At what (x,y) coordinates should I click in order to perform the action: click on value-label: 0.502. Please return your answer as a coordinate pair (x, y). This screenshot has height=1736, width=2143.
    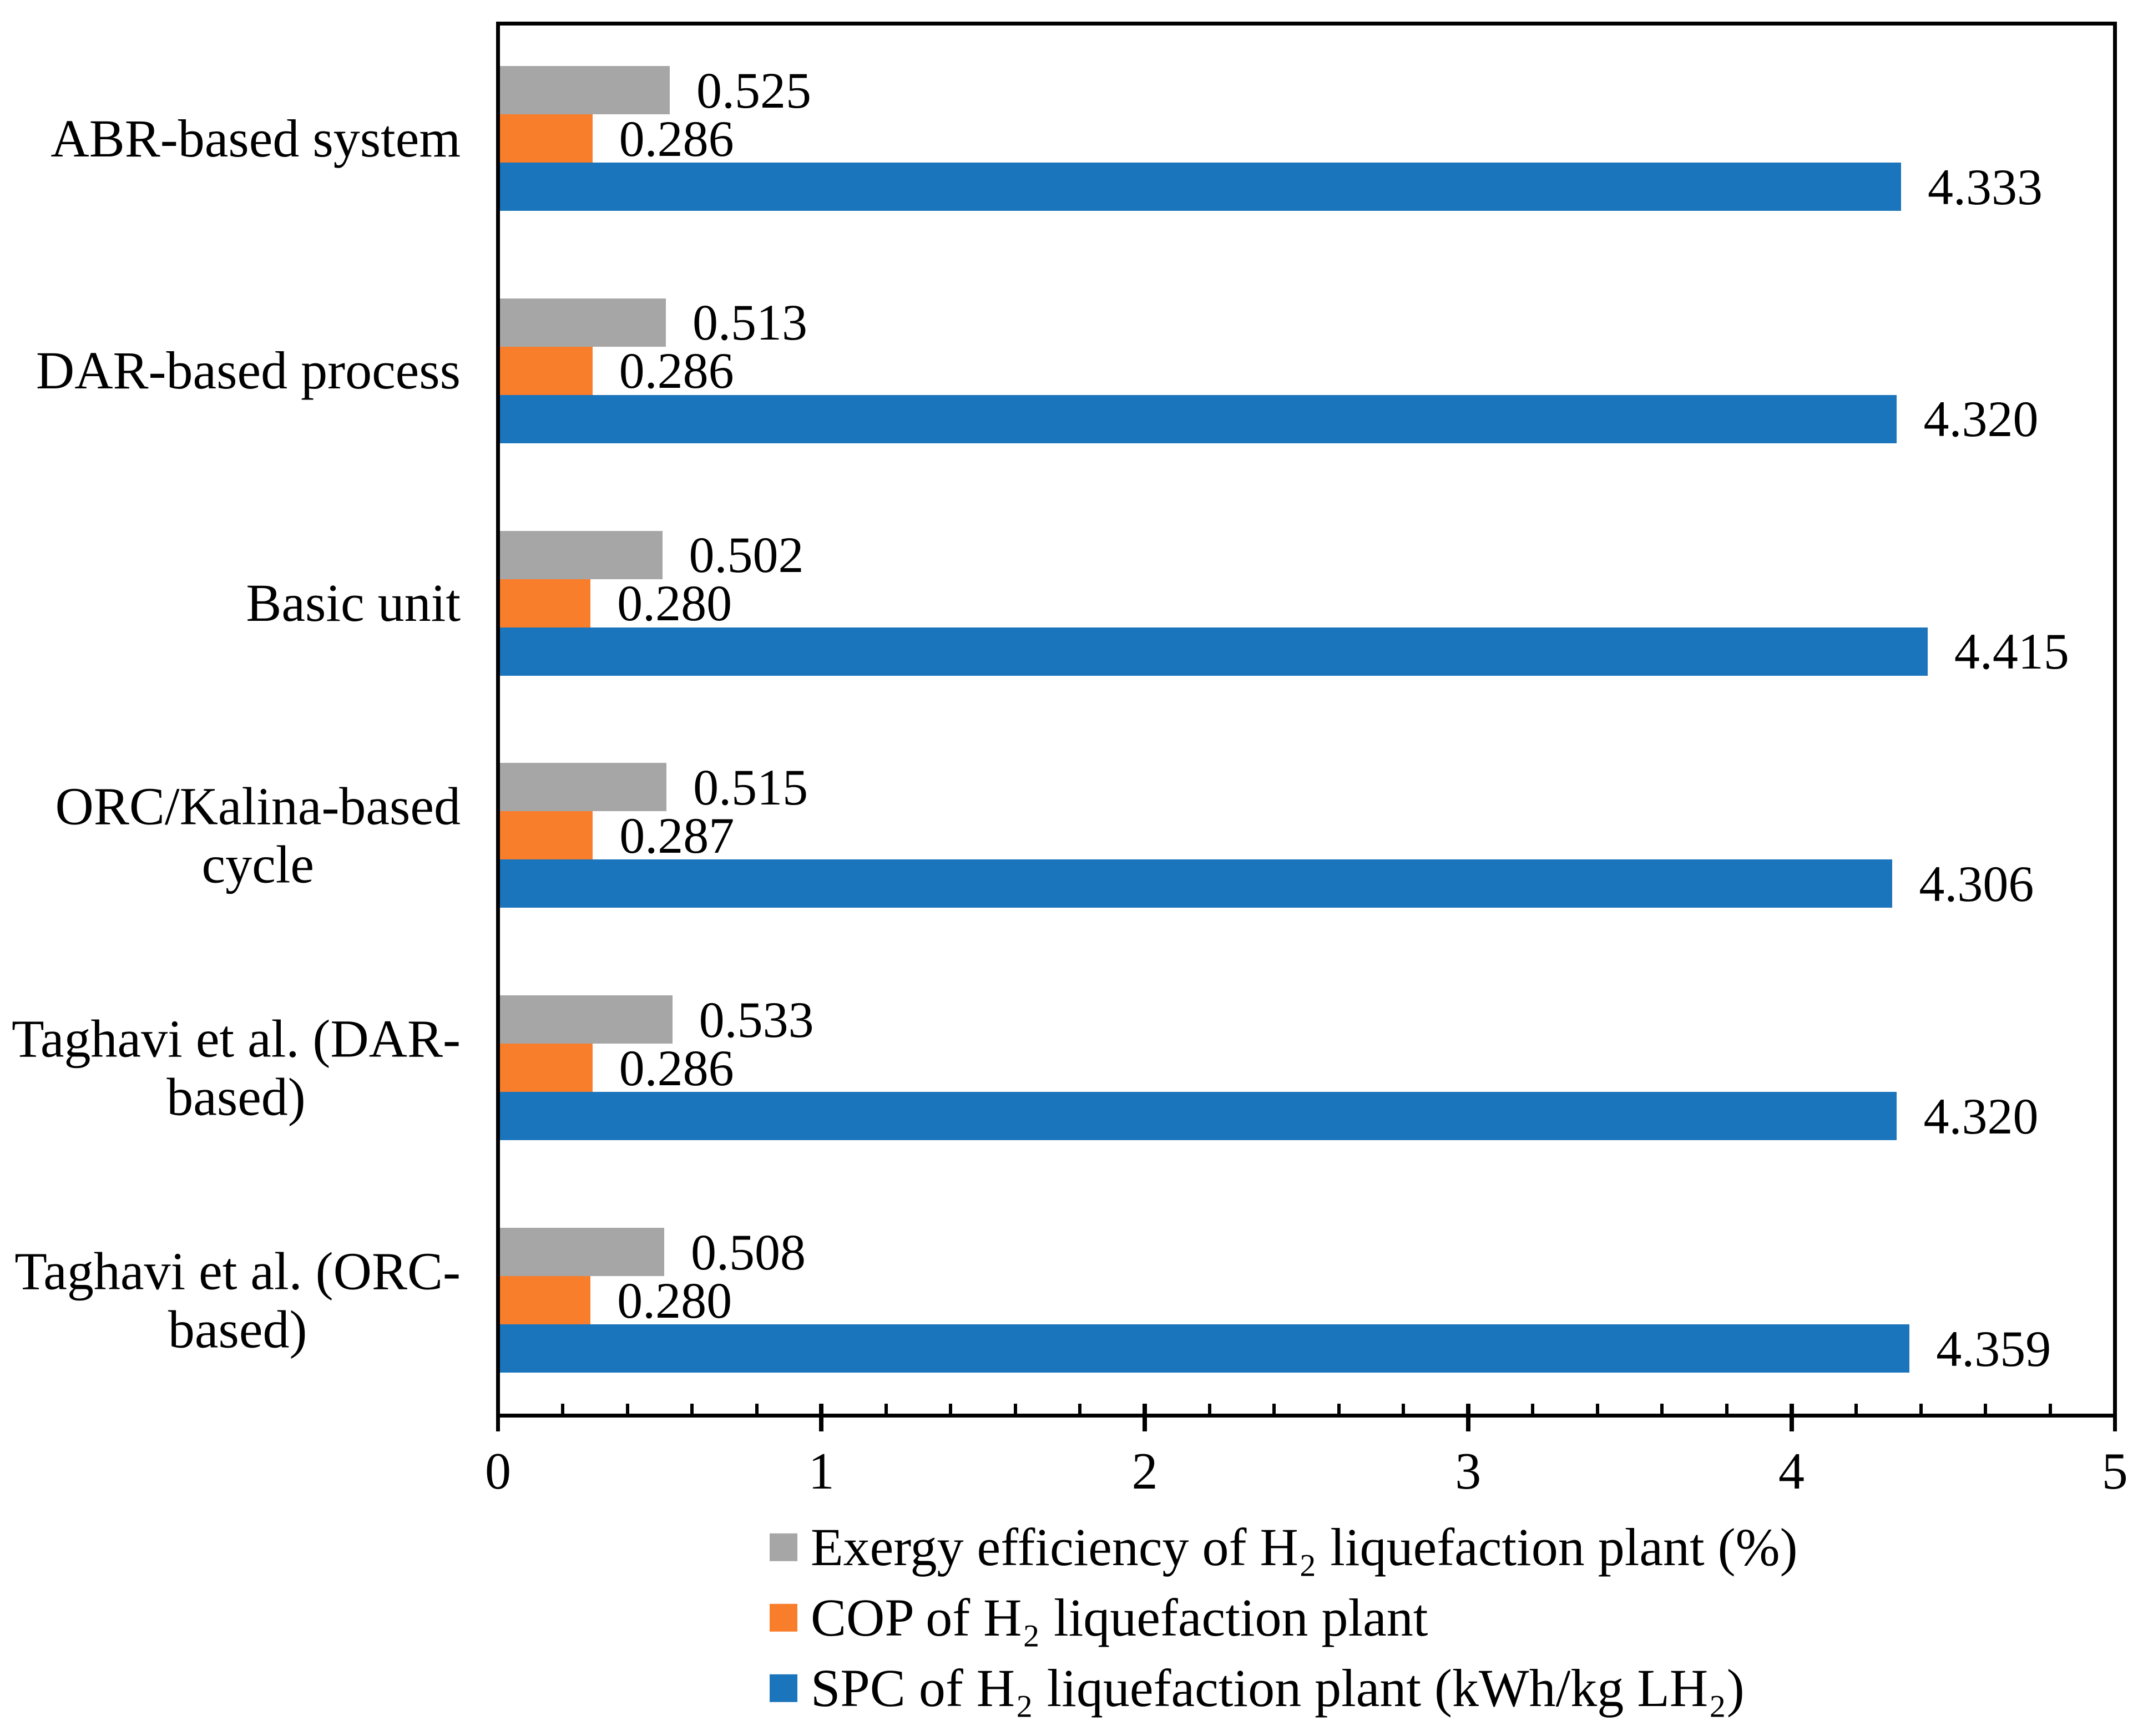
    Looking at the image, I should click on (746, 556).